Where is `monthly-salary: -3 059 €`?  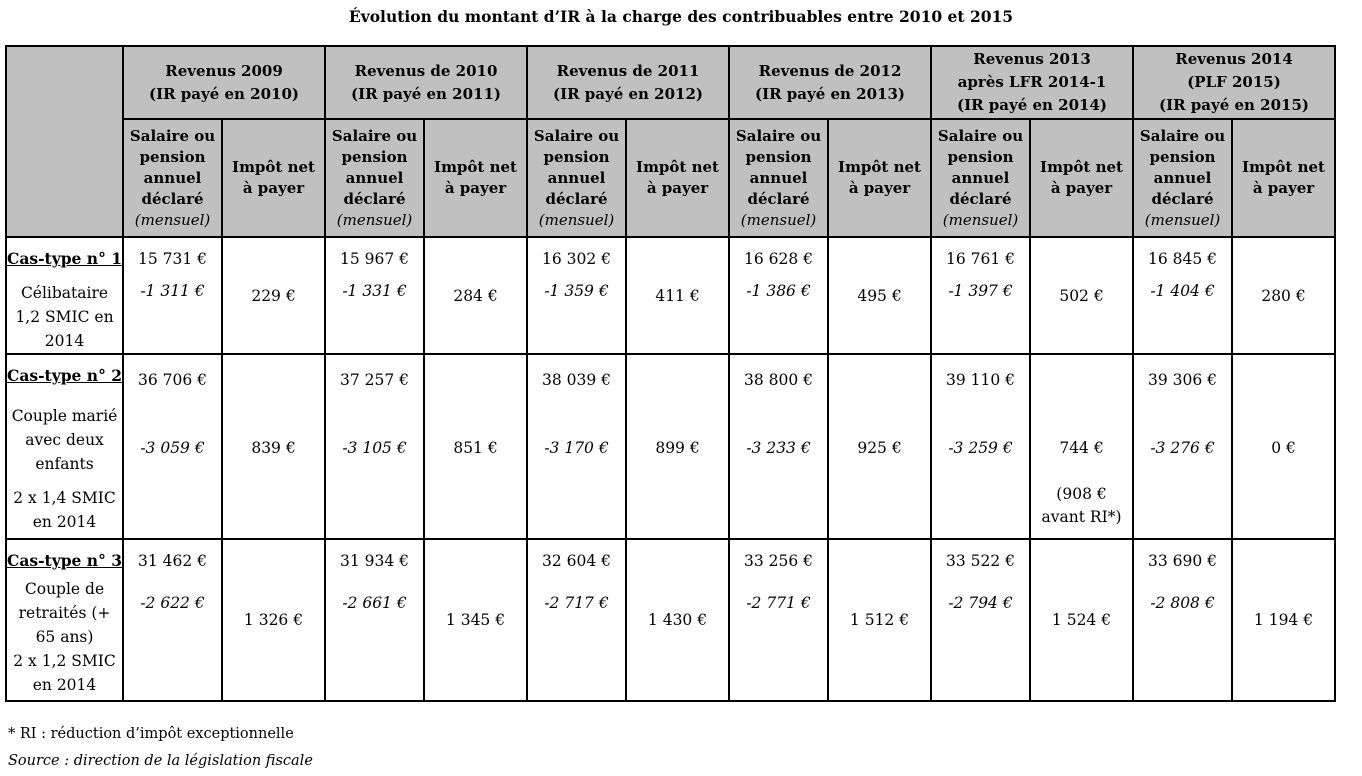 monthly-salary: -3 059 € is located at coordinates (172, 448).